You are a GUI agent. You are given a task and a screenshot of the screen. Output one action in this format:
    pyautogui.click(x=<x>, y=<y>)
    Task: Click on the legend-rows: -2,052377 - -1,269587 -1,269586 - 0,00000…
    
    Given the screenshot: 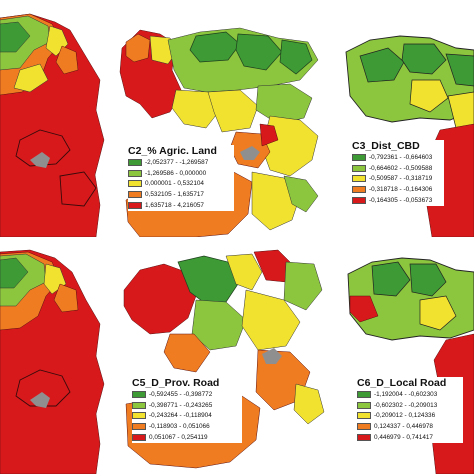 What is the action you would take?
    pyautogui.click(x=181, y=184)
    